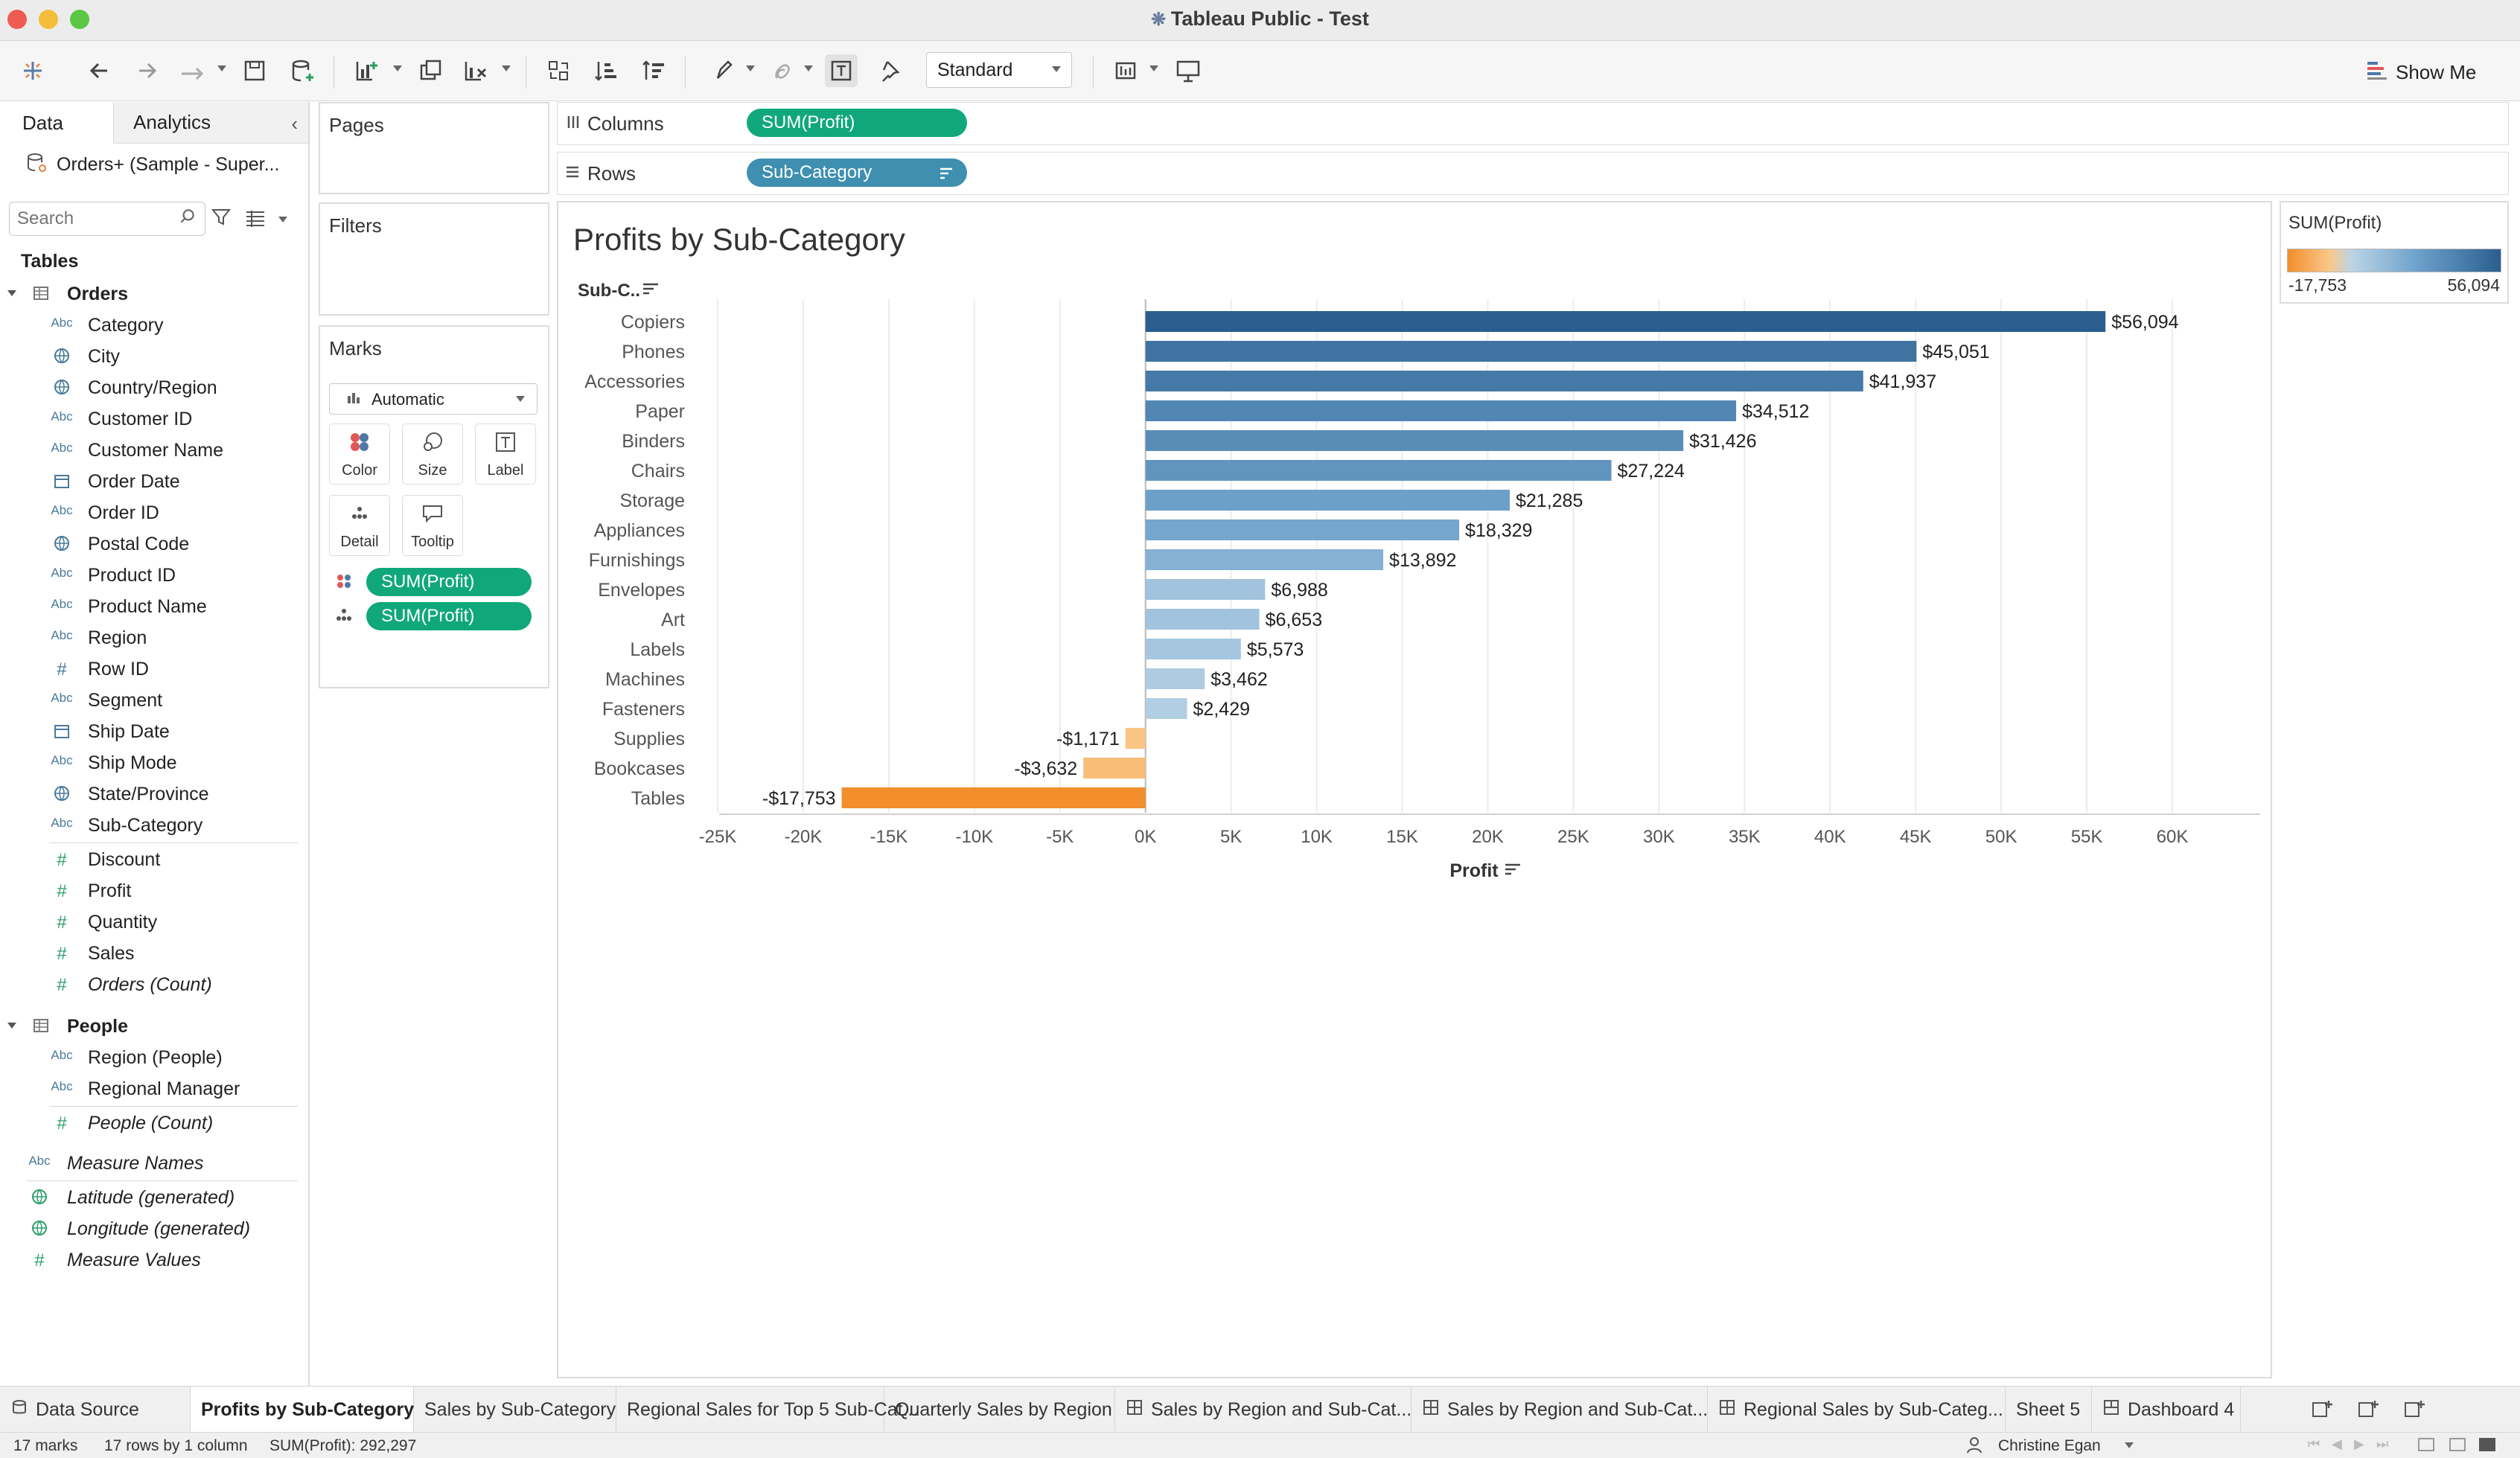 This screenshot has width=2520, height=1458. I want to click on field-measure-count: # People (Count), so click(154, 1122).